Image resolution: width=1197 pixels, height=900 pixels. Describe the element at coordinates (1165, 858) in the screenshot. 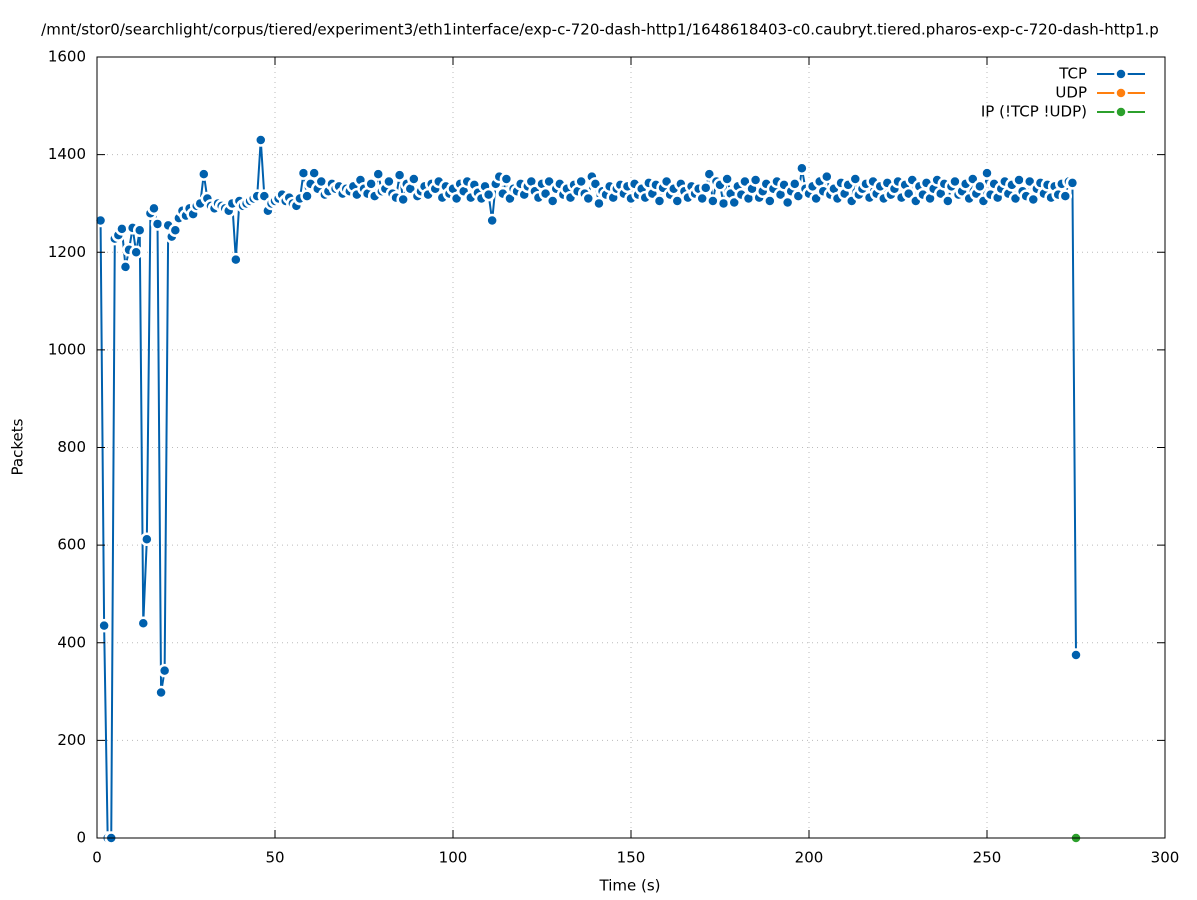

I see `x-tick-label: 300` at that location.